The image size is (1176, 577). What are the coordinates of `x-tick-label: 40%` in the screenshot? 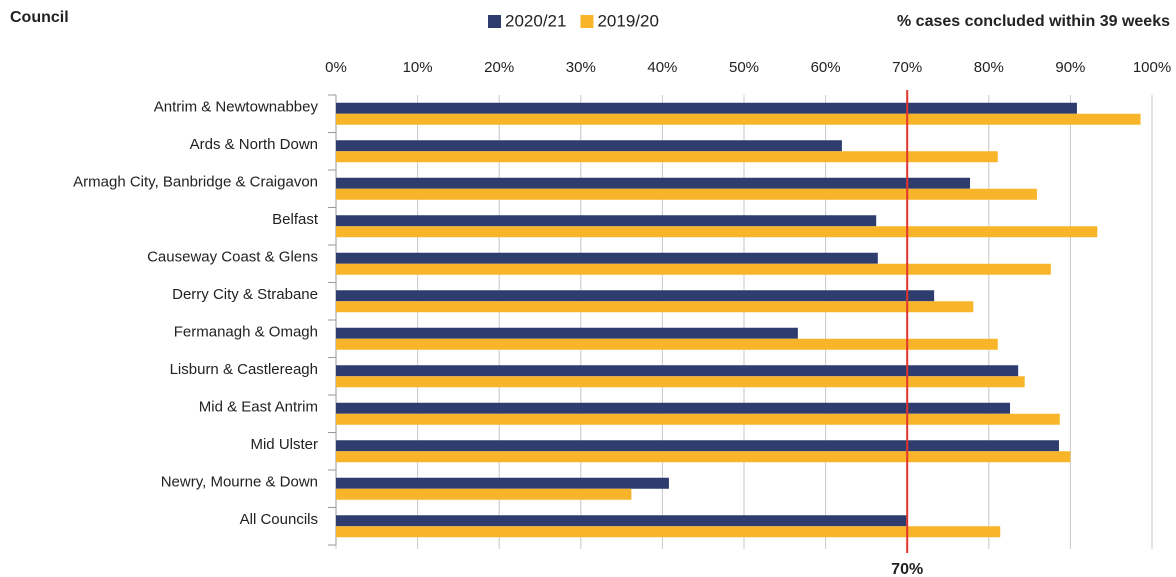 It's located at (662, 67).